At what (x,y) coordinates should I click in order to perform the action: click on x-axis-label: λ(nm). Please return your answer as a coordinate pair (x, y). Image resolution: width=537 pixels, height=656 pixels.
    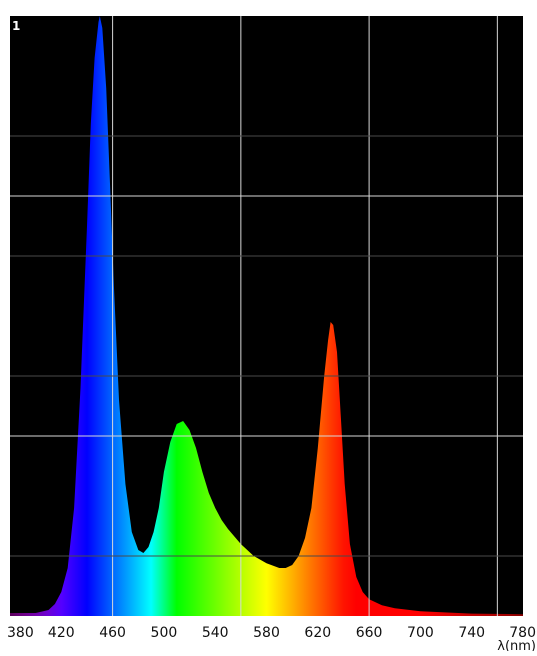
    Looking at the image, I should click on (516, 645).